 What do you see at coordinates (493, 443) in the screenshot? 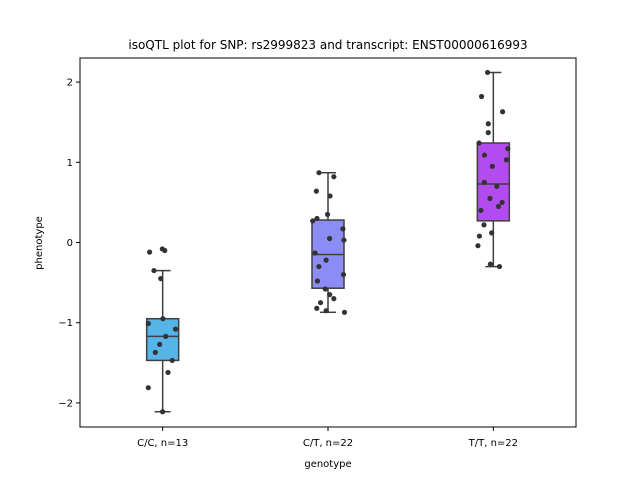
I see `x-tick-label: T/T, n=22` at bounding box center [493, 443].